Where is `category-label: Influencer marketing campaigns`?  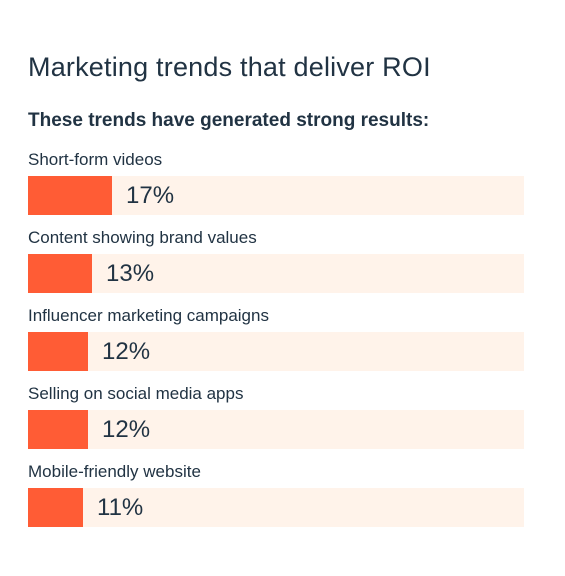 category-label: Influencer marketing campaigns is located at coordinates (148, 315).